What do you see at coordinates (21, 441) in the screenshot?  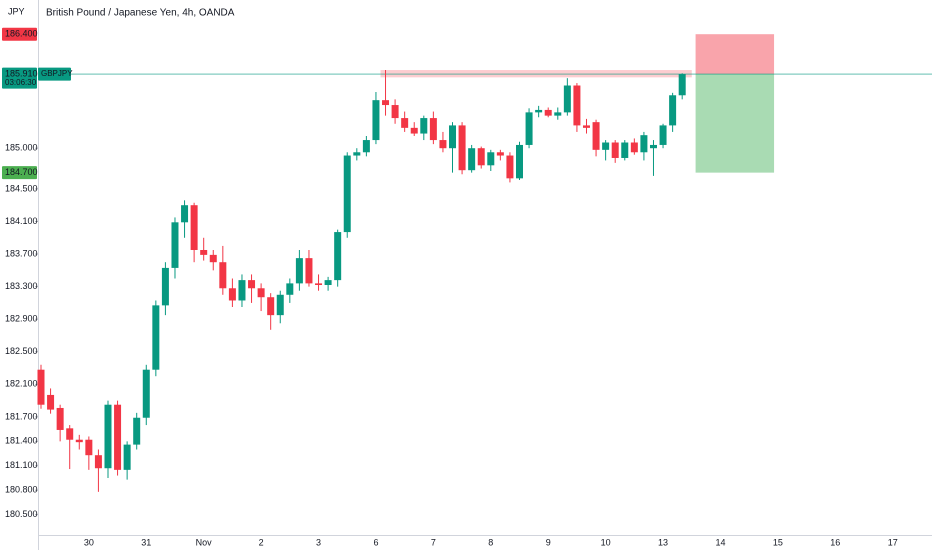 I see `y-tick-label: 181.400` at bounding box center [21, 441].